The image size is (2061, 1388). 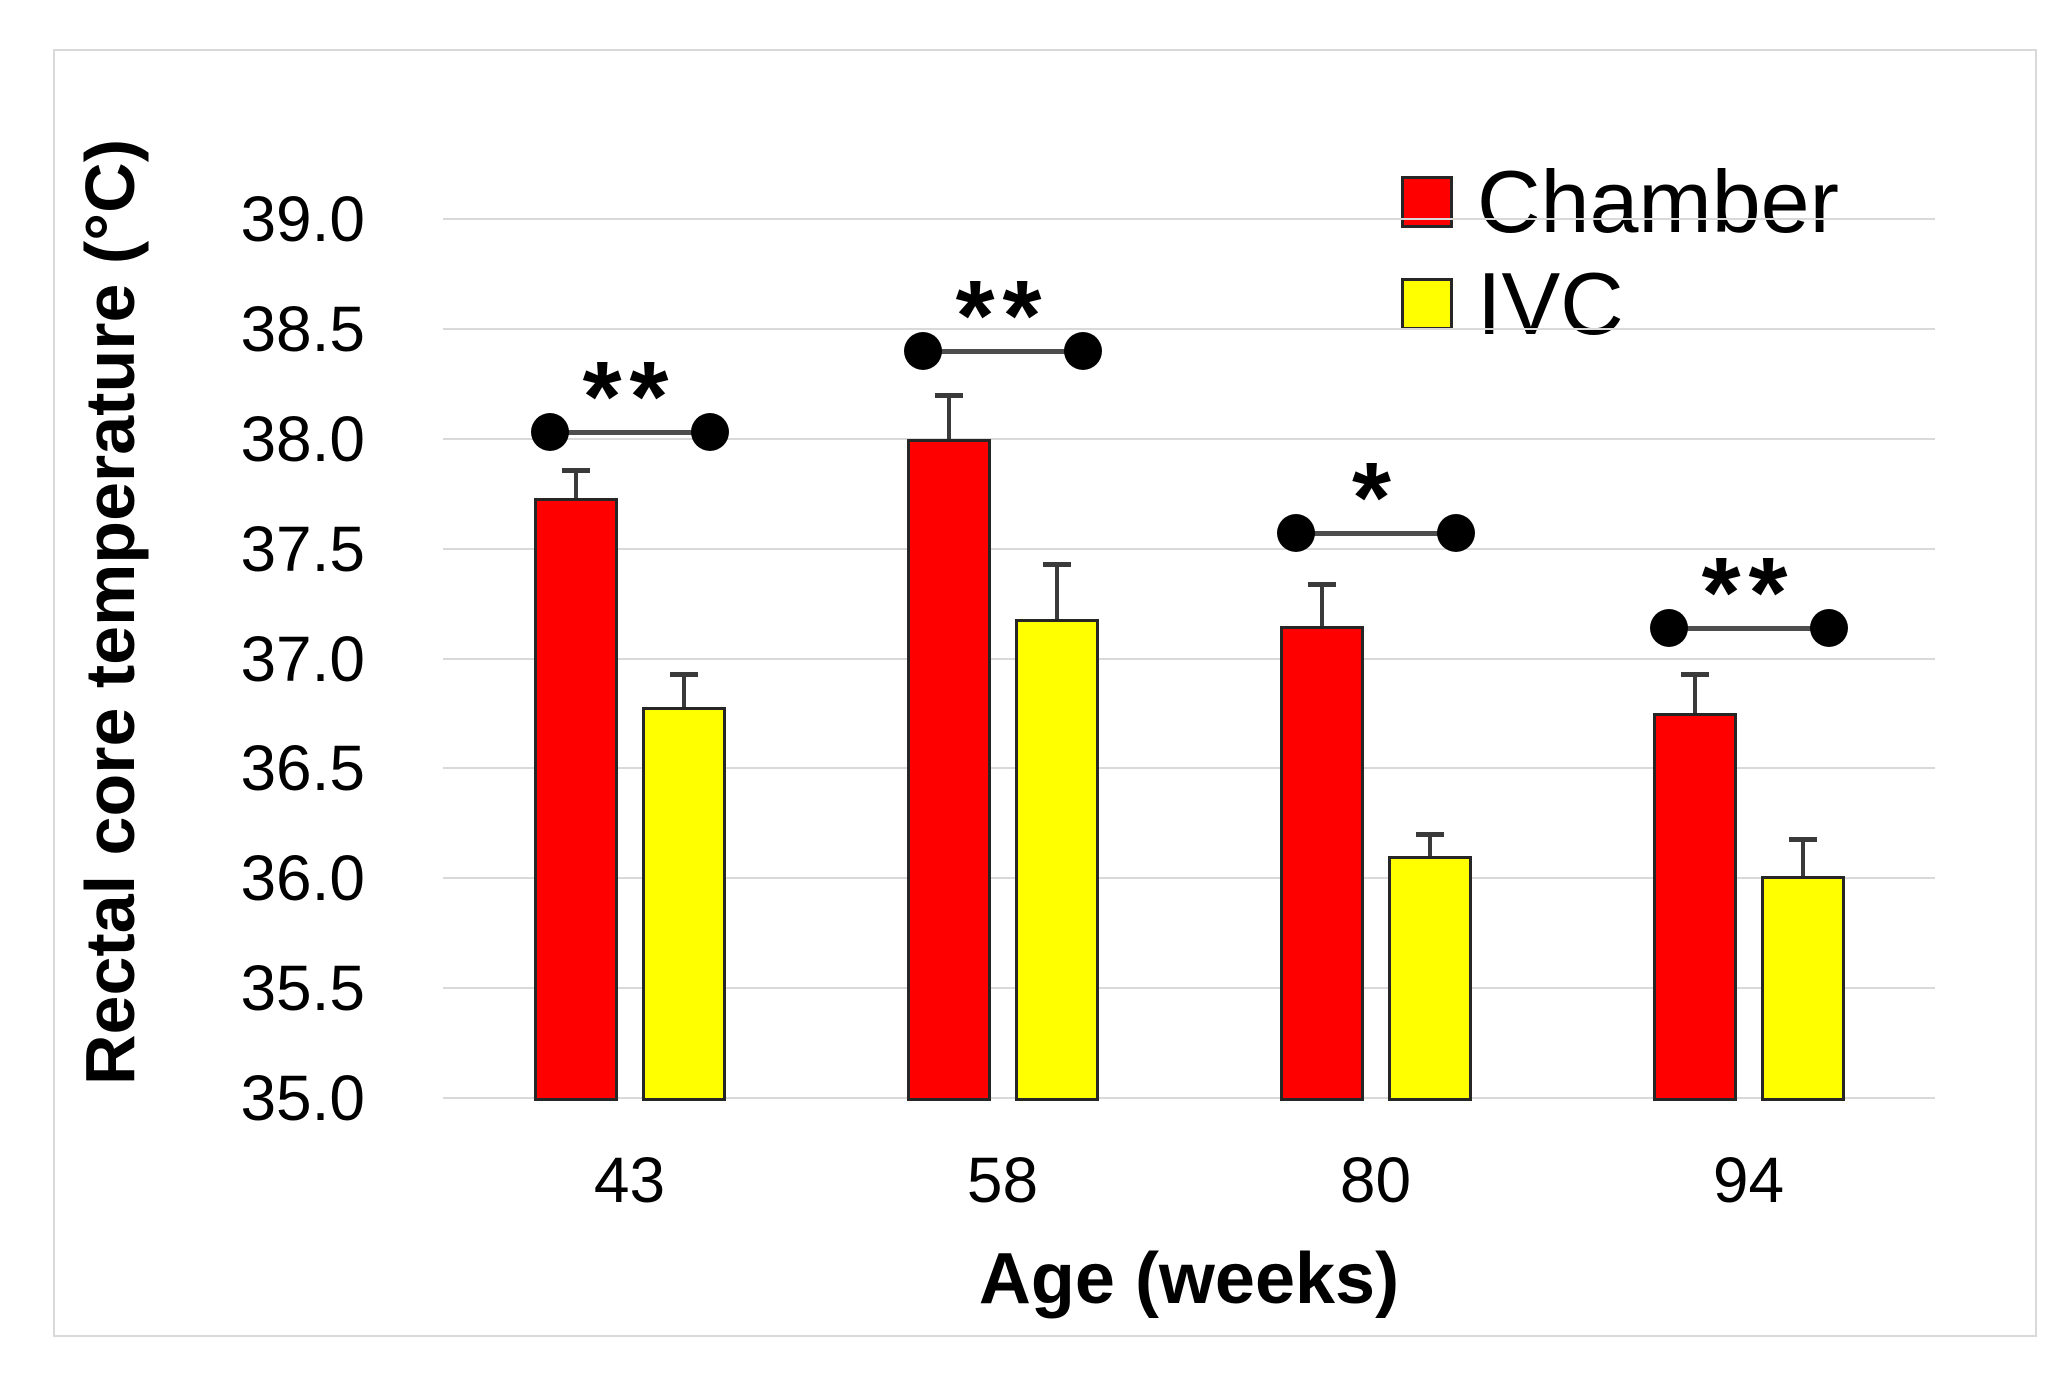 I want to click on y-tick-label: 36.0, so click(x=302, y=878).